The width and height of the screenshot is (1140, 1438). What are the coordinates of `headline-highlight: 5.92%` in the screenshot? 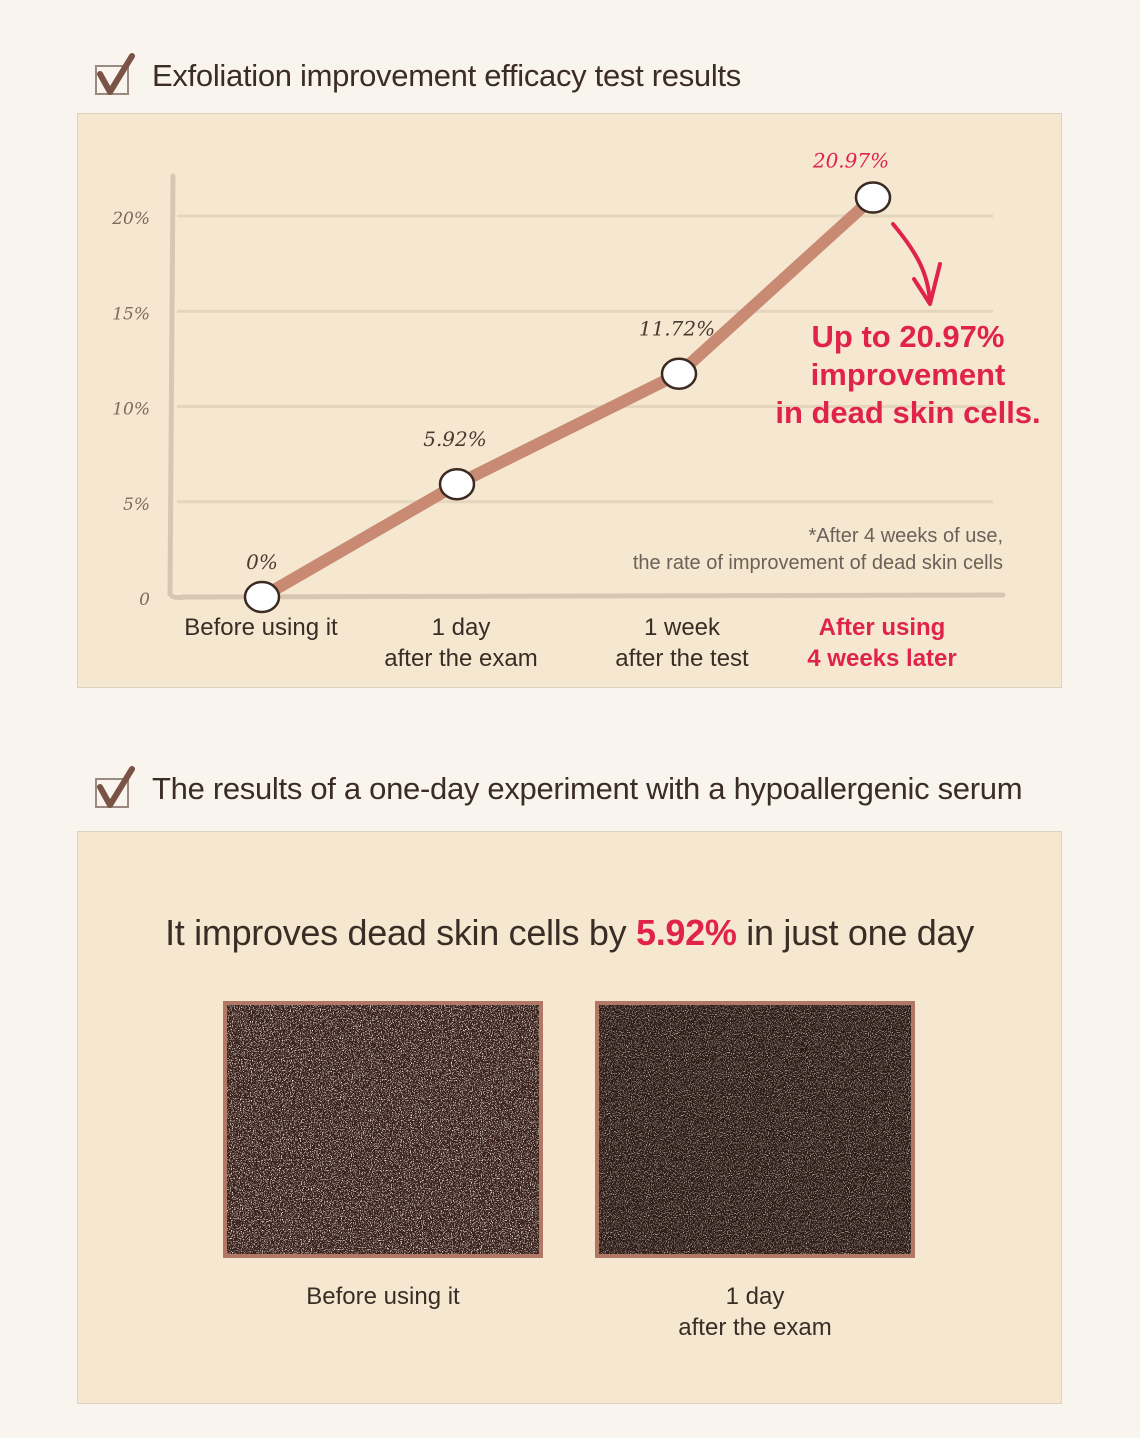 It's located at (686, 932).